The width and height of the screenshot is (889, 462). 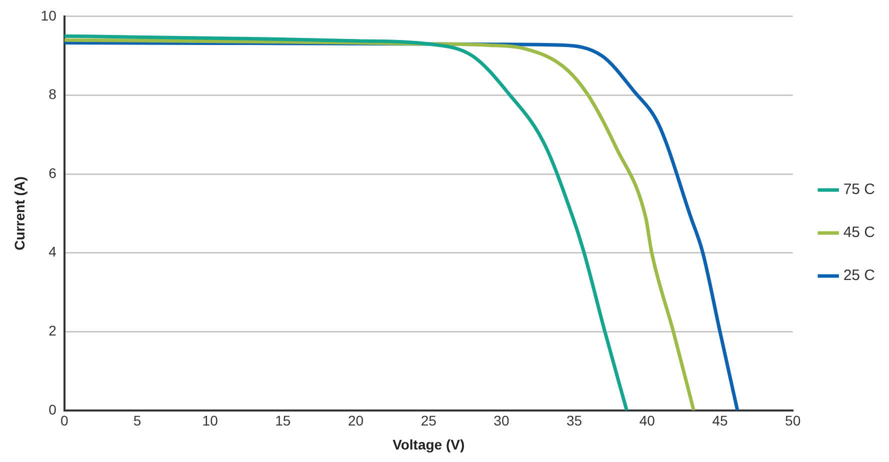 What do you see at coordinates (210, 420) in the screenshot?
I see `x-tick-label: 10` at bounding box center [210, 420].